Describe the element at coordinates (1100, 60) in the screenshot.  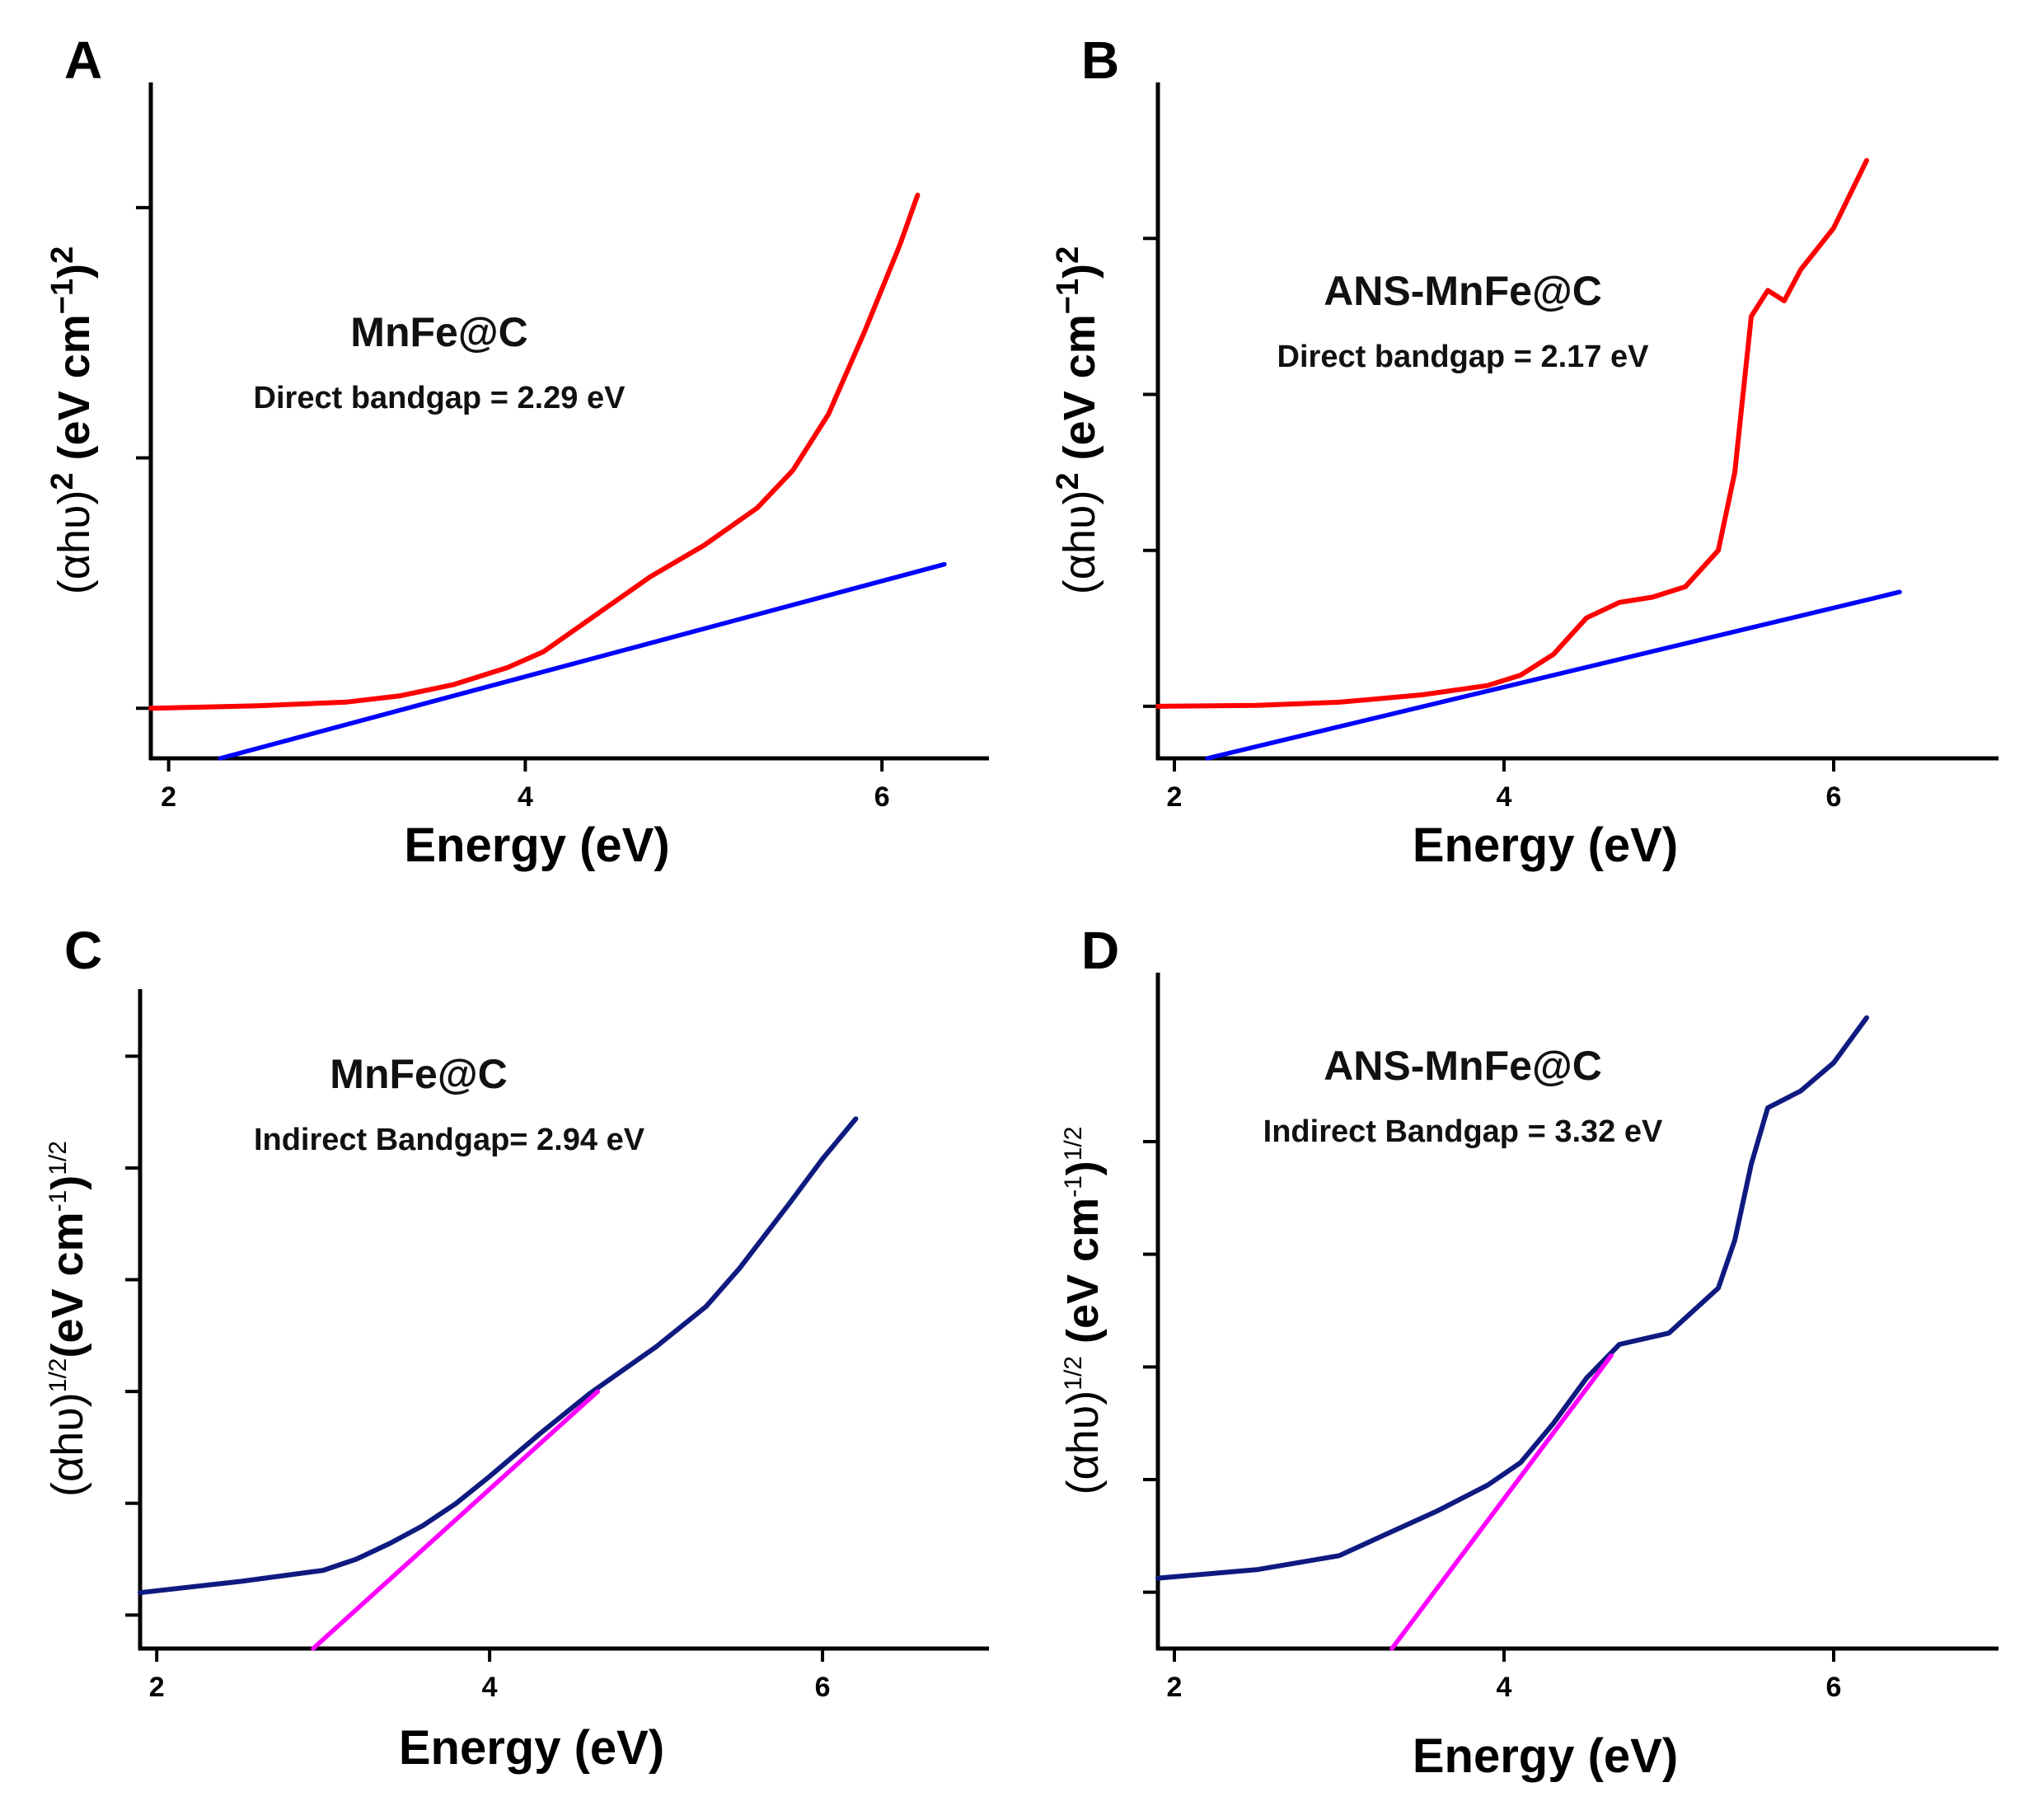
I see `panel-letter: B` at that location.